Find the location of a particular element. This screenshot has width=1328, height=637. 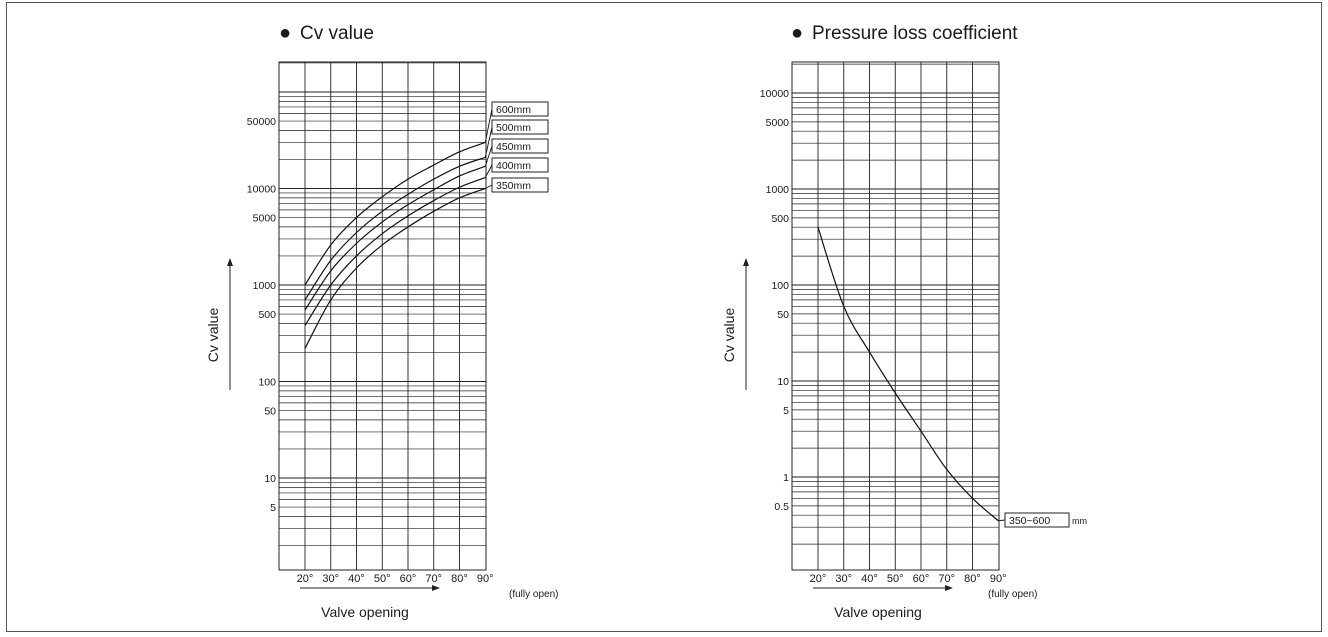

series-label: 450mm is located at coordinates (513, 147).